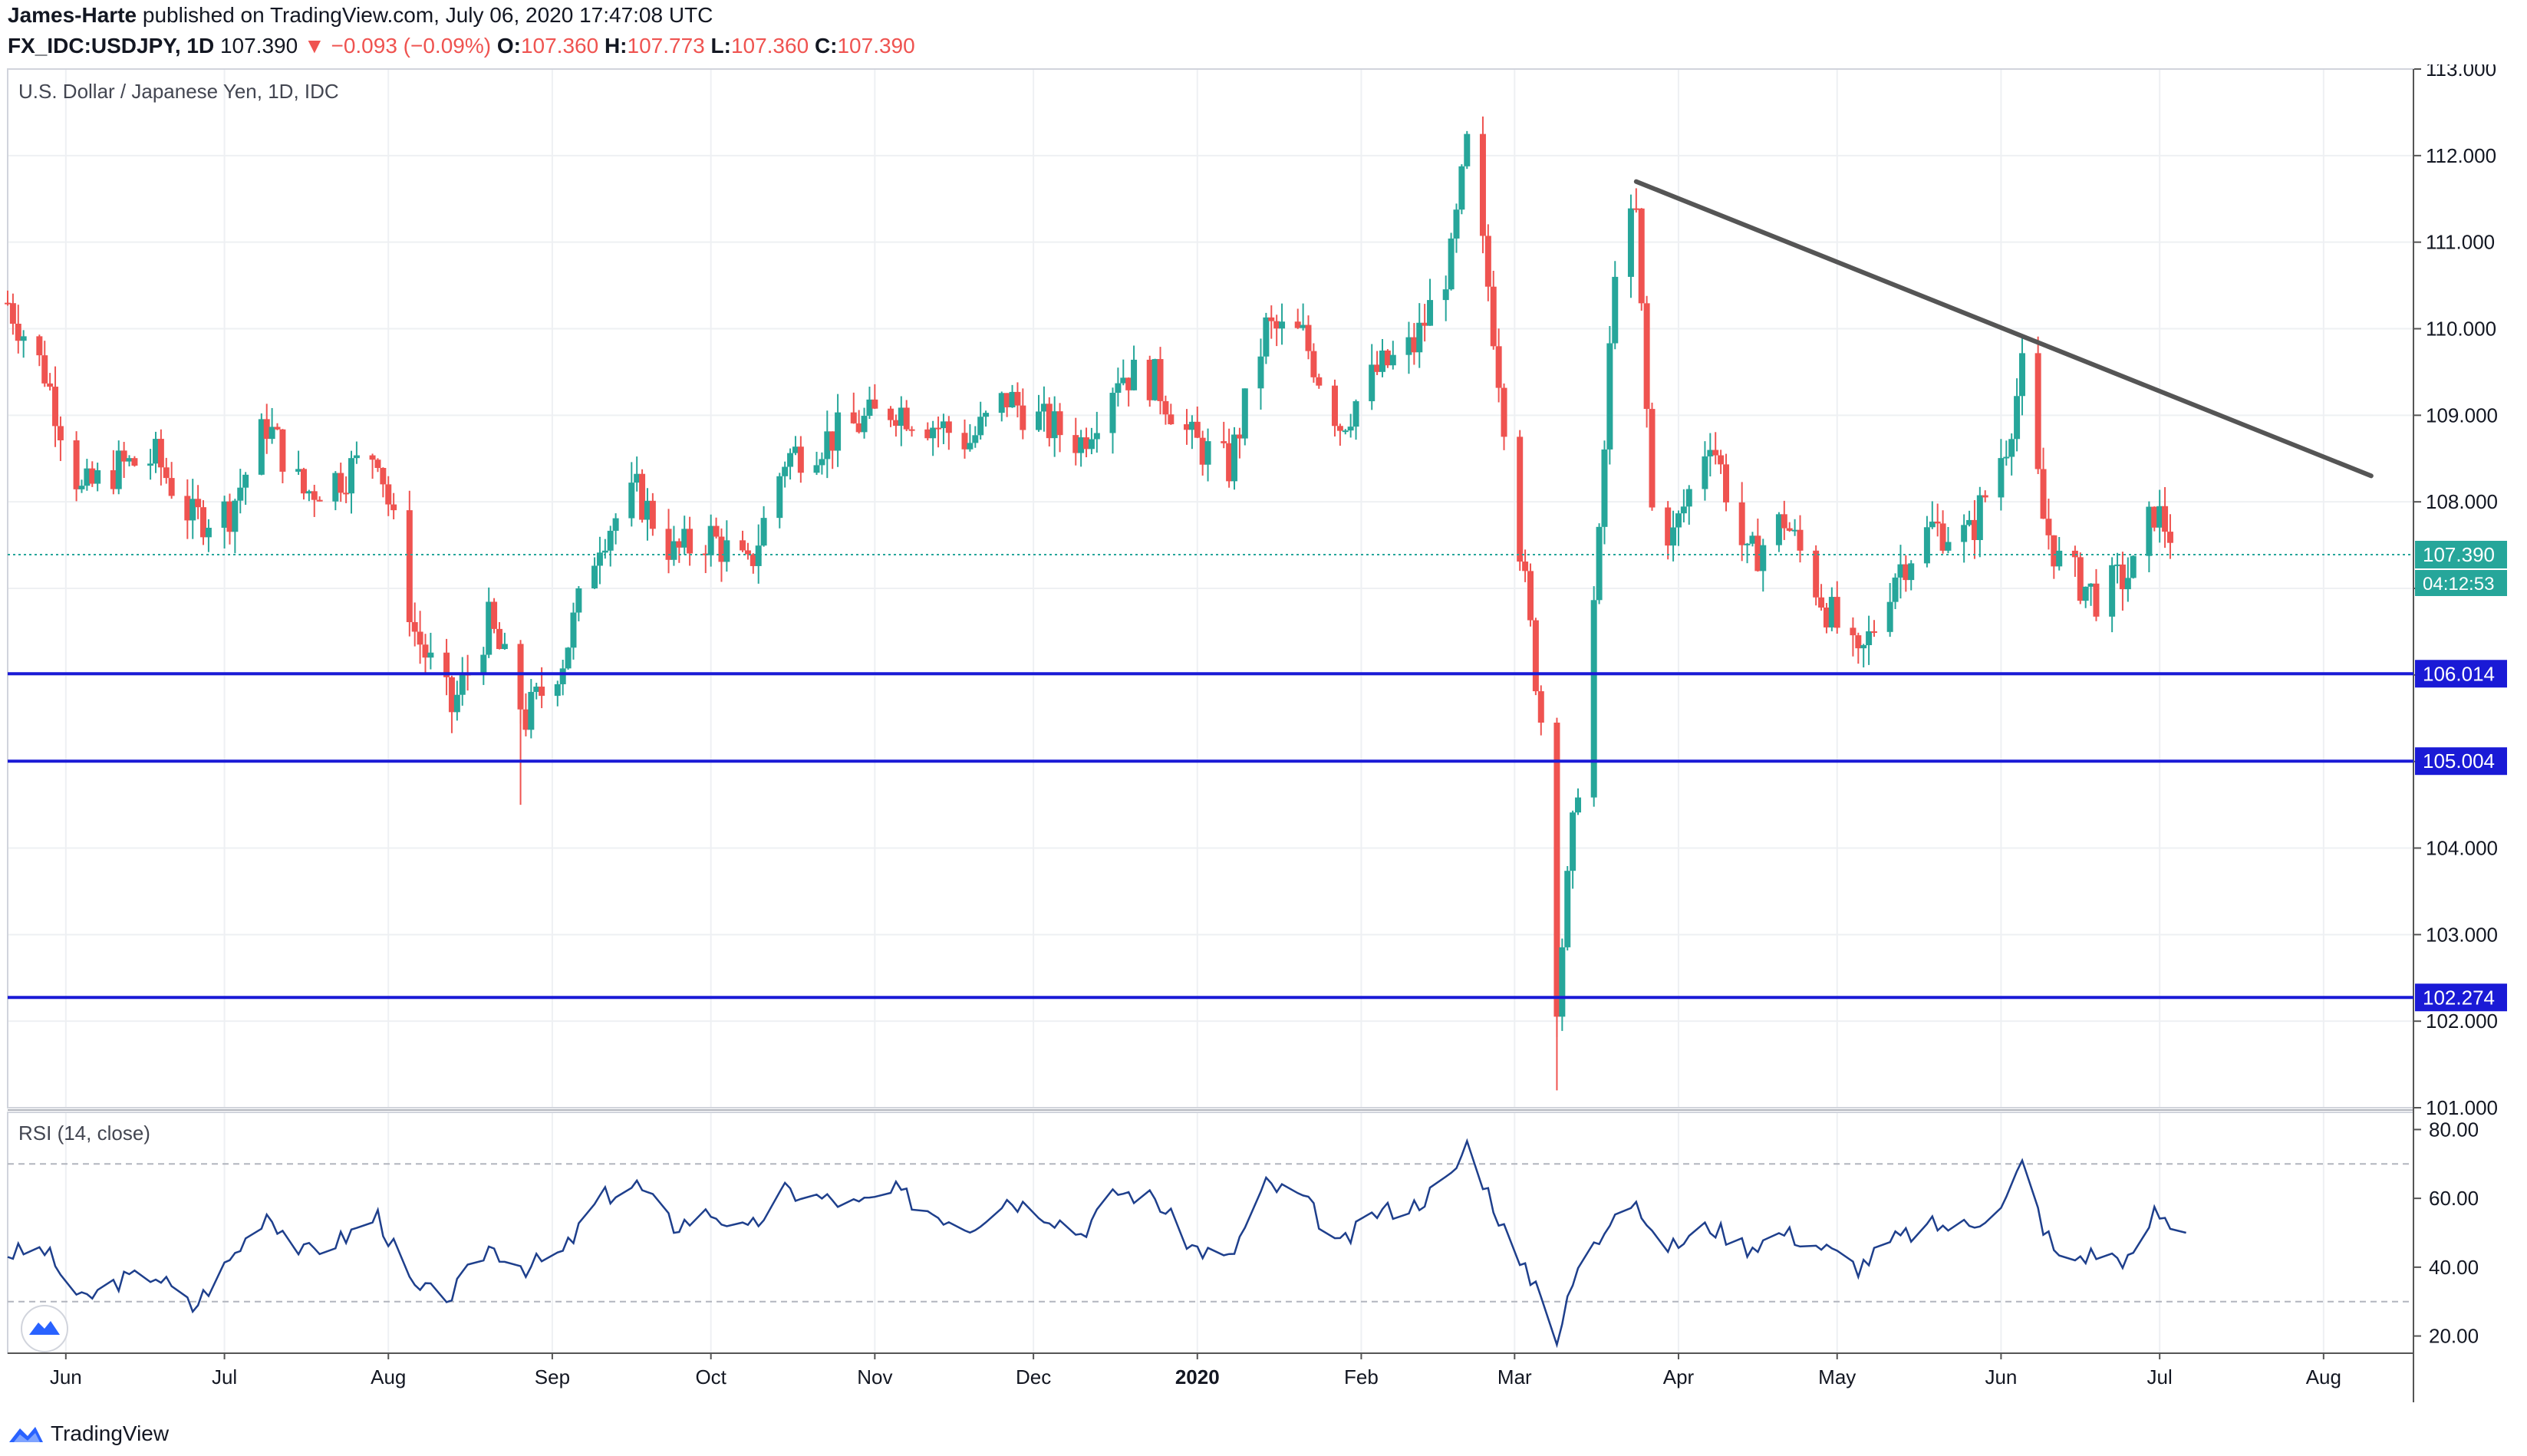 This screenshot has height=1456, width=2527. What do you see at coordinates (26, 1433) in the screenshot?
I see `tradingview-logo-icon` at bounding box center [26, 1433].